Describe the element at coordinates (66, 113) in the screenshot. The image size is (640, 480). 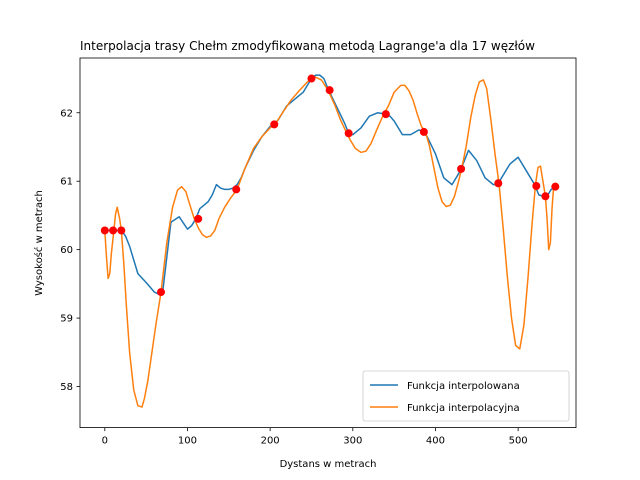
I see `y-tick-label: 62` at that location.